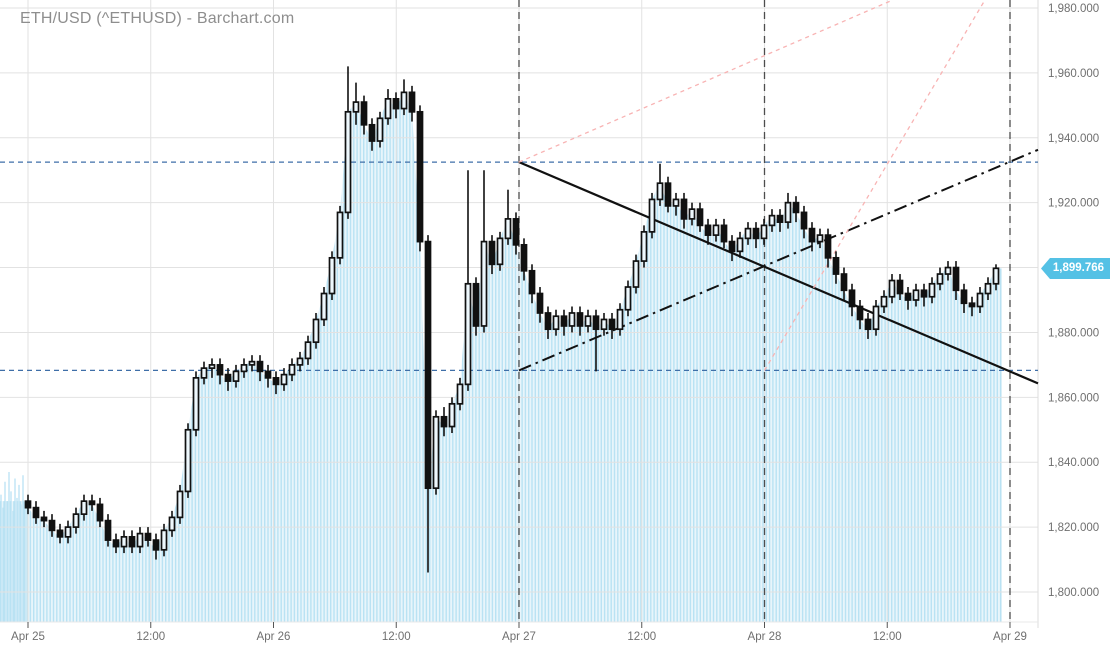 The height and width of the screenshot is (645, 1110). Describe the element at coordinates (396, 637) in the screenshot. I see `x-axis-label: 12:00` at that location.